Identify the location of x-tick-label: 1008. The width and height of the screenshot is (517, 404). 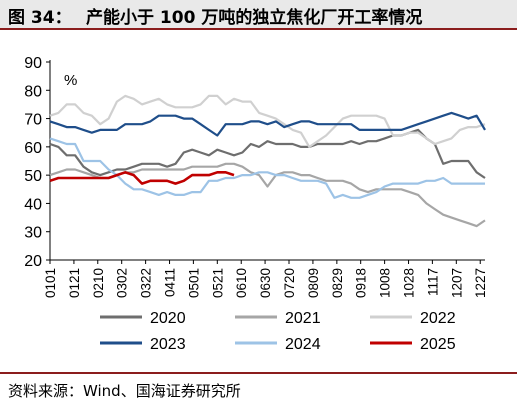
(385, 283).